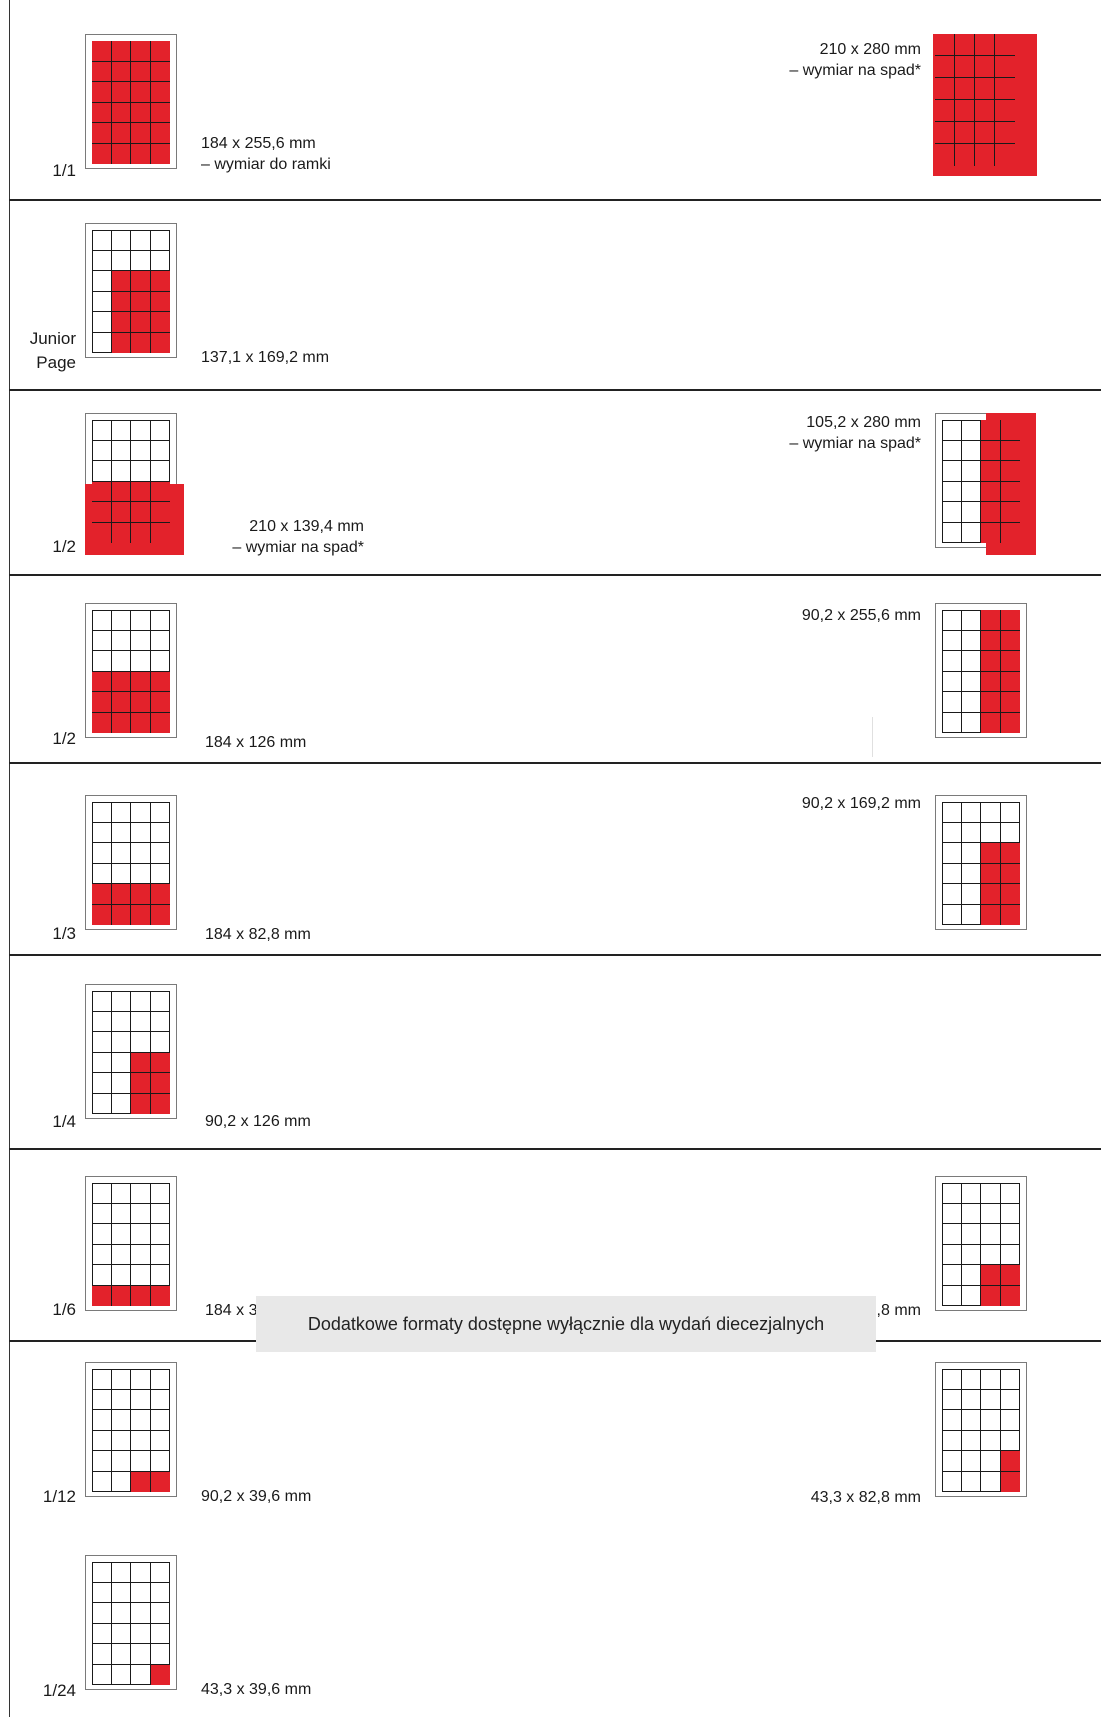 This screenshot has width=1101, height=1717. Describe the element at coordinates (555, 200) in the screenshot. I see `row-divider` at that location.